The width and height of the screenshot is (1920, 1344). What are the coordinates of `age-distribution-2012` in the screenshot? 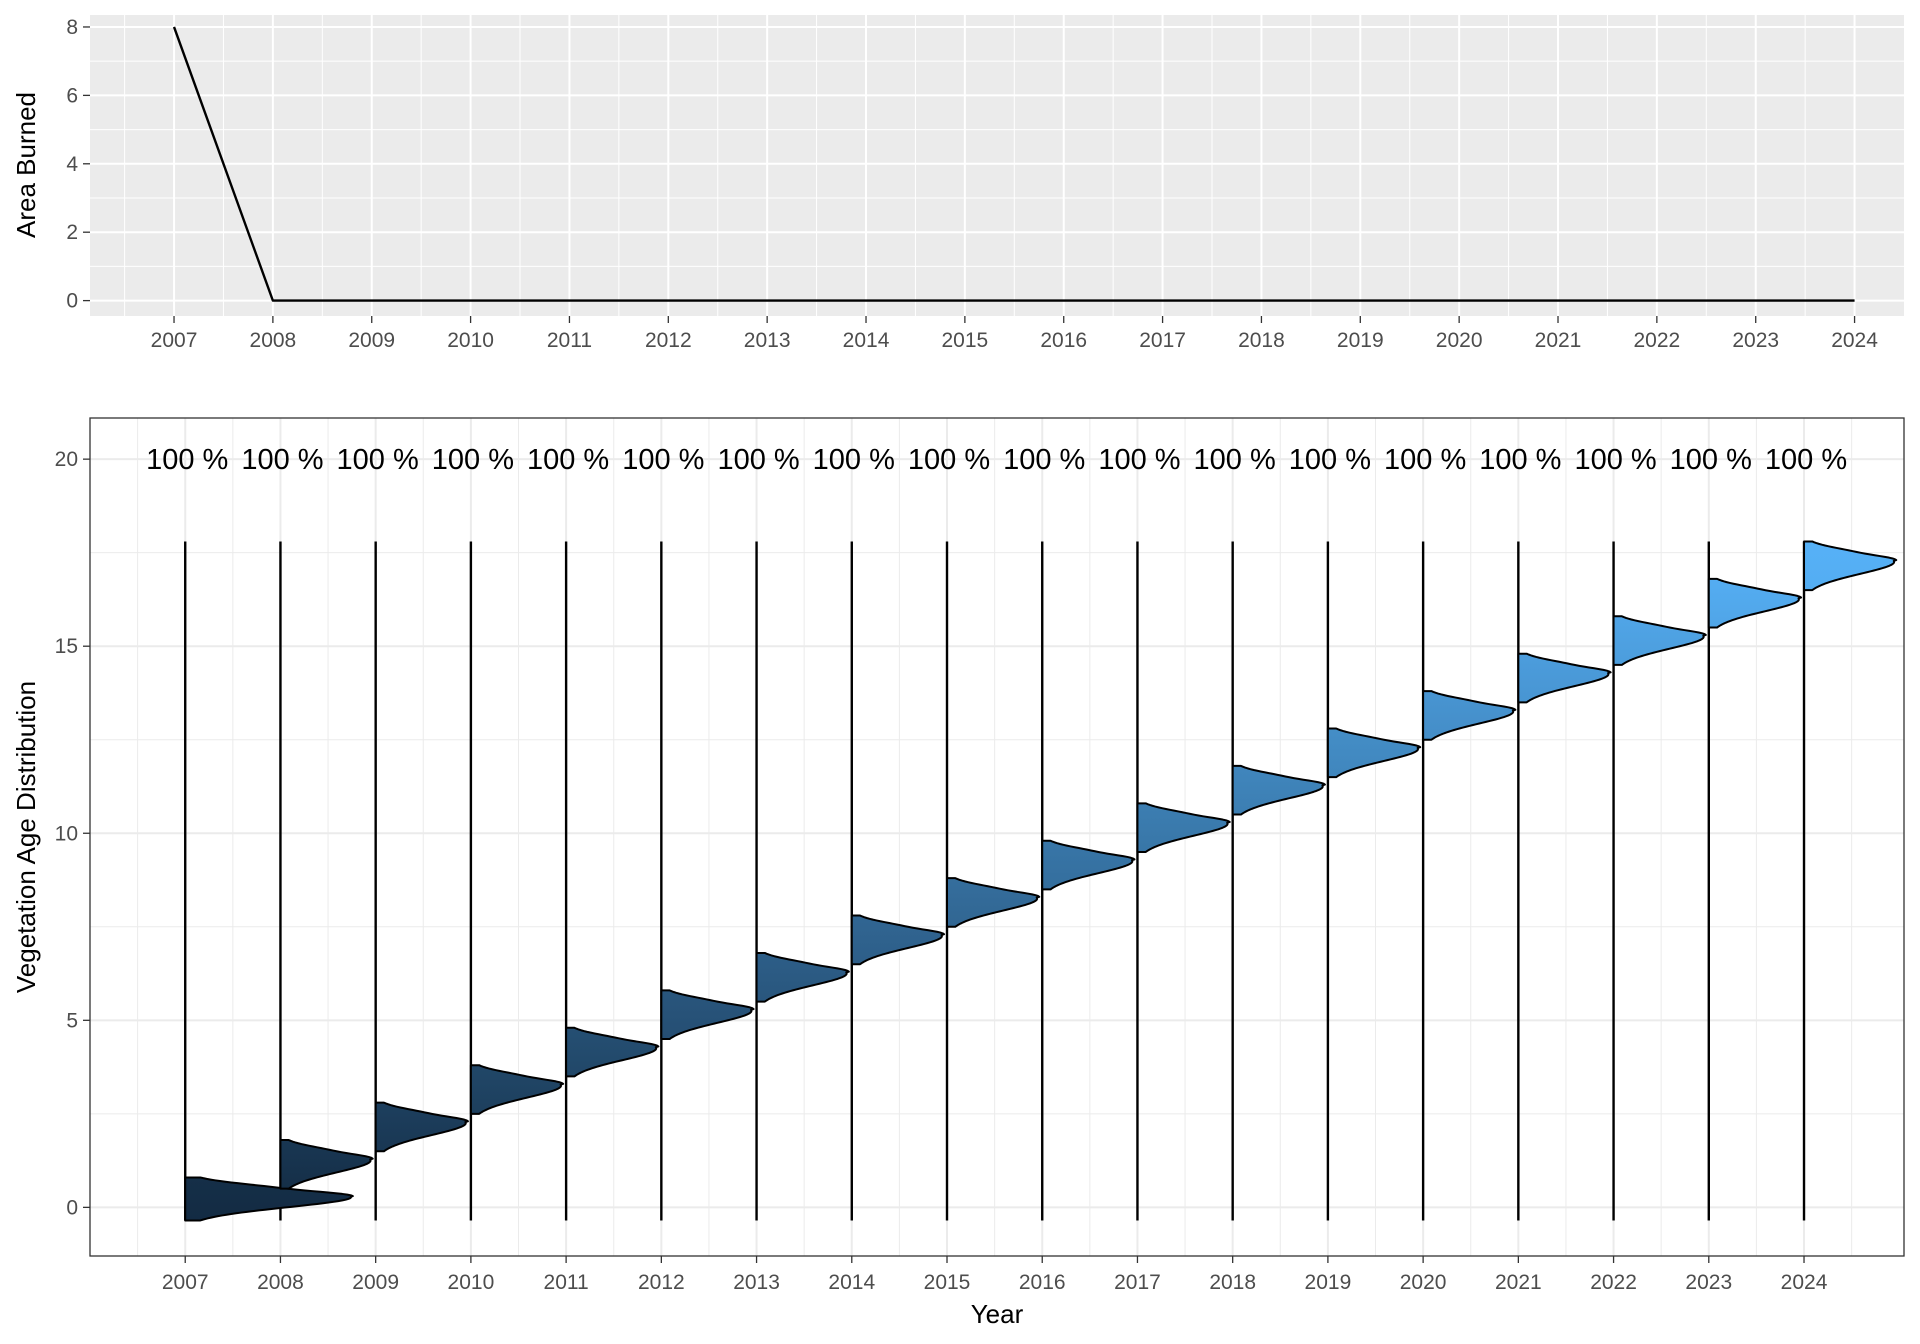 It's located at (707, 1015).